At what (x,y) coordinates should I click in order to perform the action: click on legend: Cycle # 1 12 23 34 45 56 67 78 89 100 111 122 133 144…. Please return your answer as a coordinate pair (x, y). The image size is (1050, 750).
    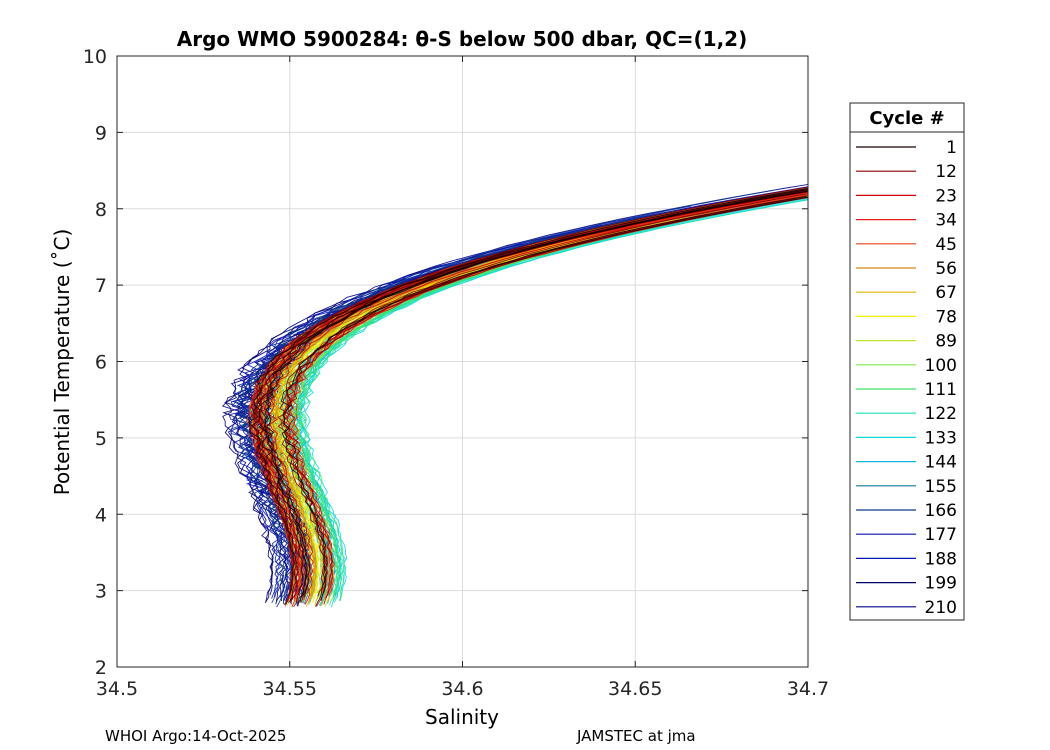
    Looking at the image, I should click on (907, 361).